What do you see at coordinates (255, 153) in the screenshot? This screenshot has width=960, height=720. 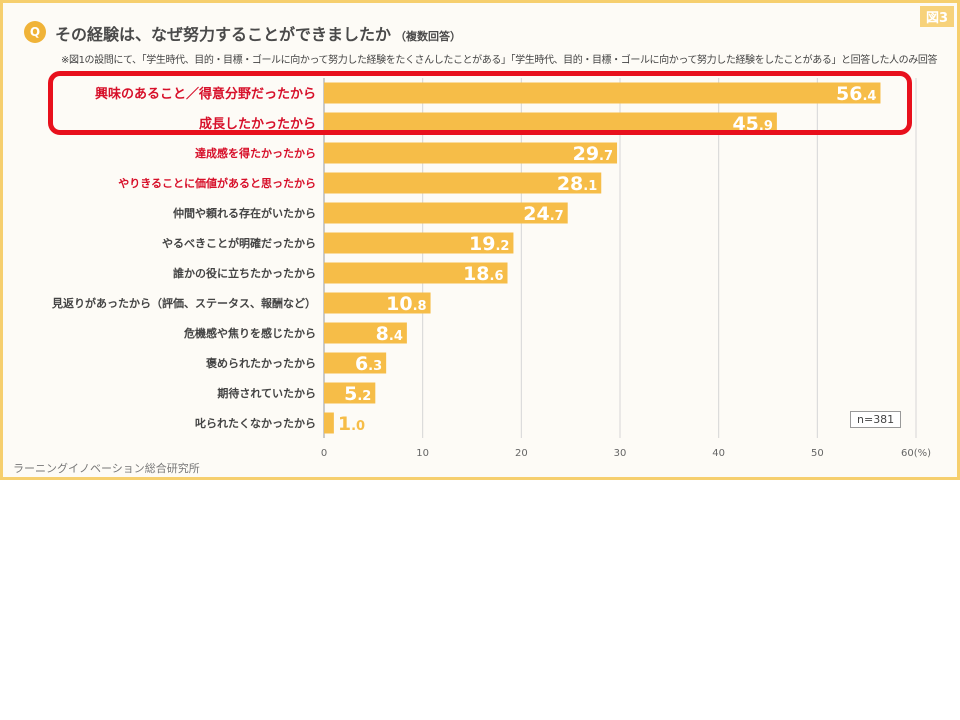 I see `category-label: 達成感を得たかったから` at bounding box center [255, 153].